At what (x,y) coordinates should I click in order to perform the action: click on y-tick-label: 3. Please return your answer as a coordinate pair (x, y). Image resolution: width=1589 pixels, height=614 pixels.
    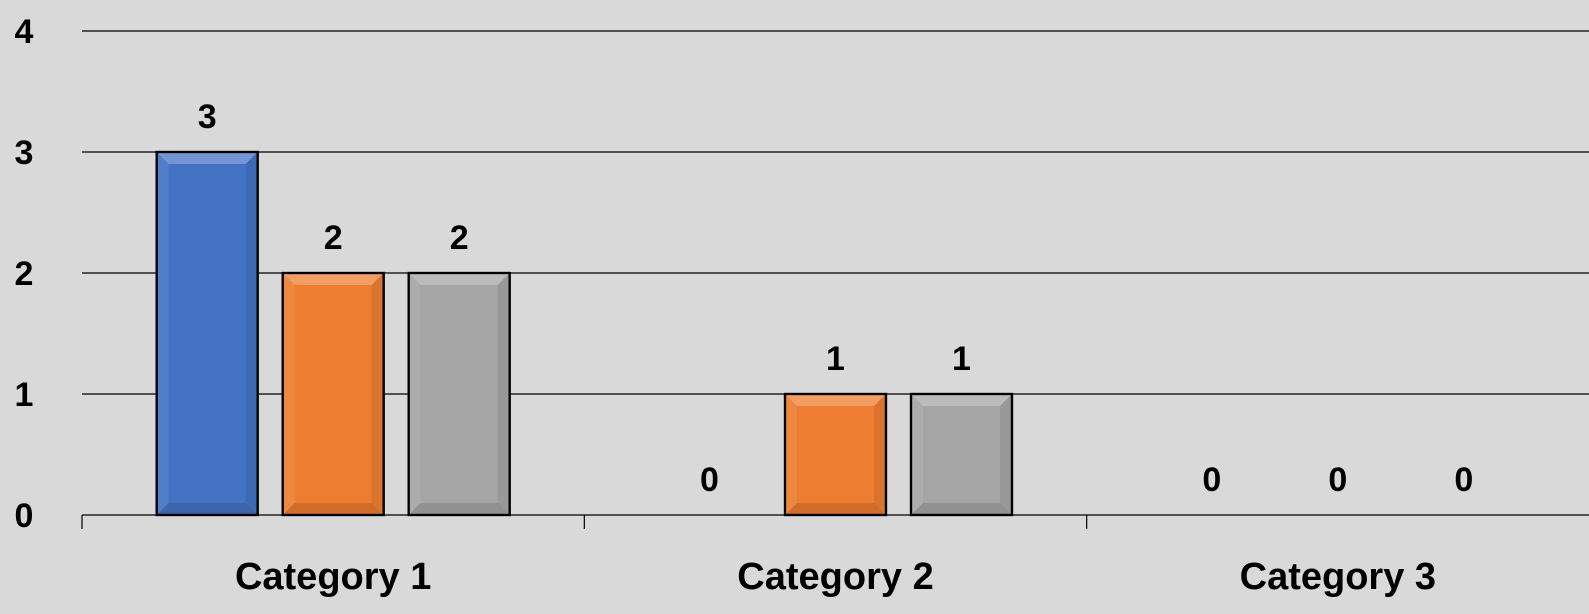
    Looking at the image, I should click on (24, 153).